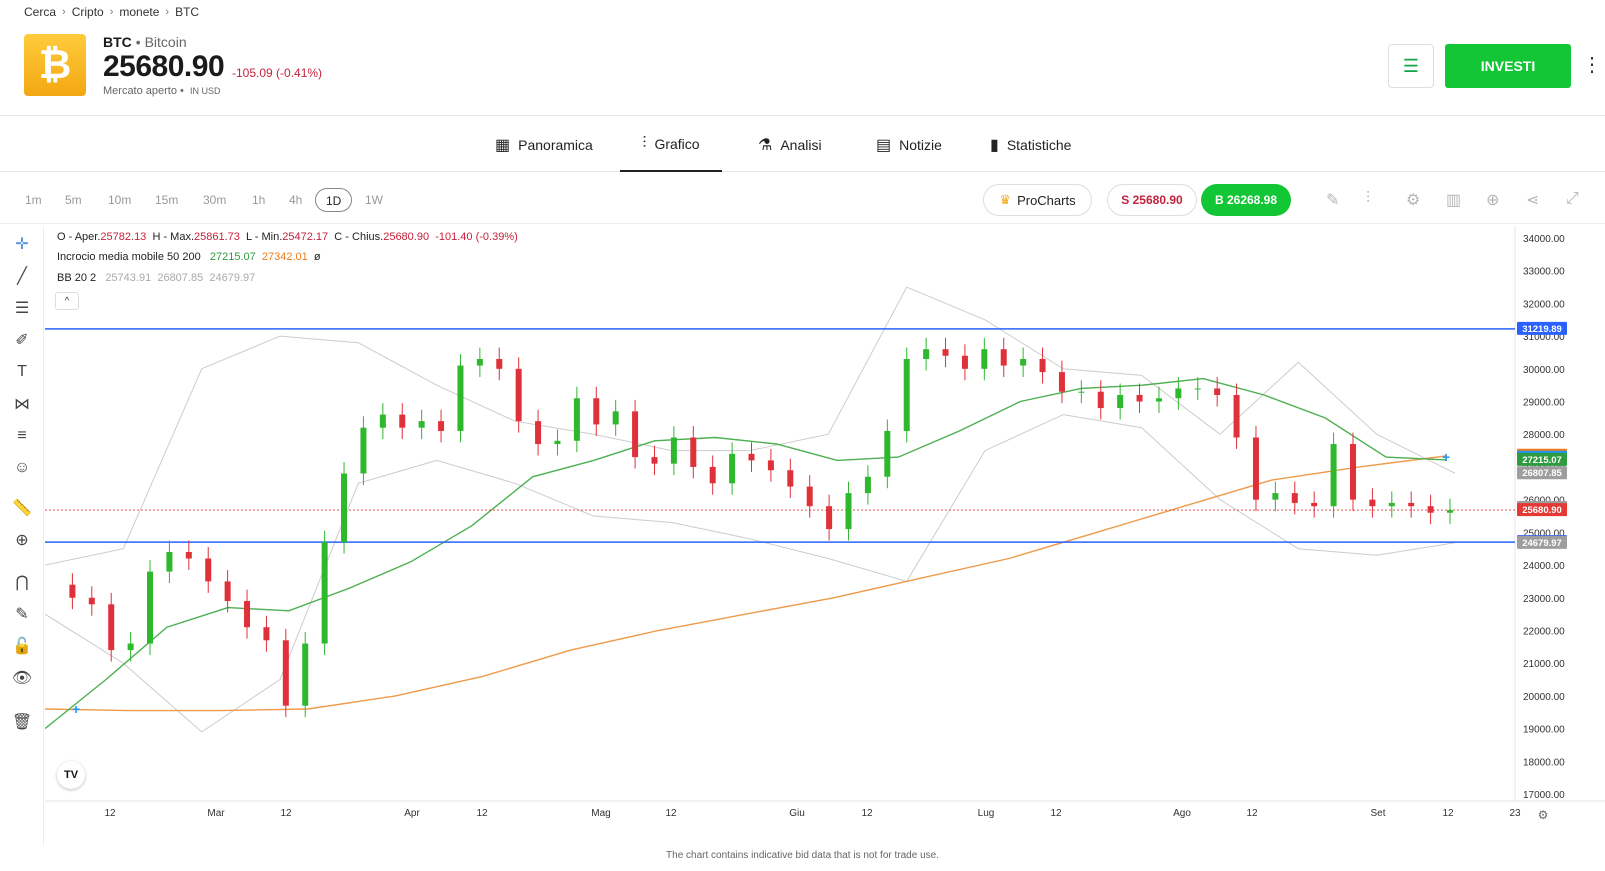 The image size is (1605, 871). What do you see at coordinates (22, 404) in the screenshot?
I see `pattern-icon: ⋈` at bounding box center [22, 404].